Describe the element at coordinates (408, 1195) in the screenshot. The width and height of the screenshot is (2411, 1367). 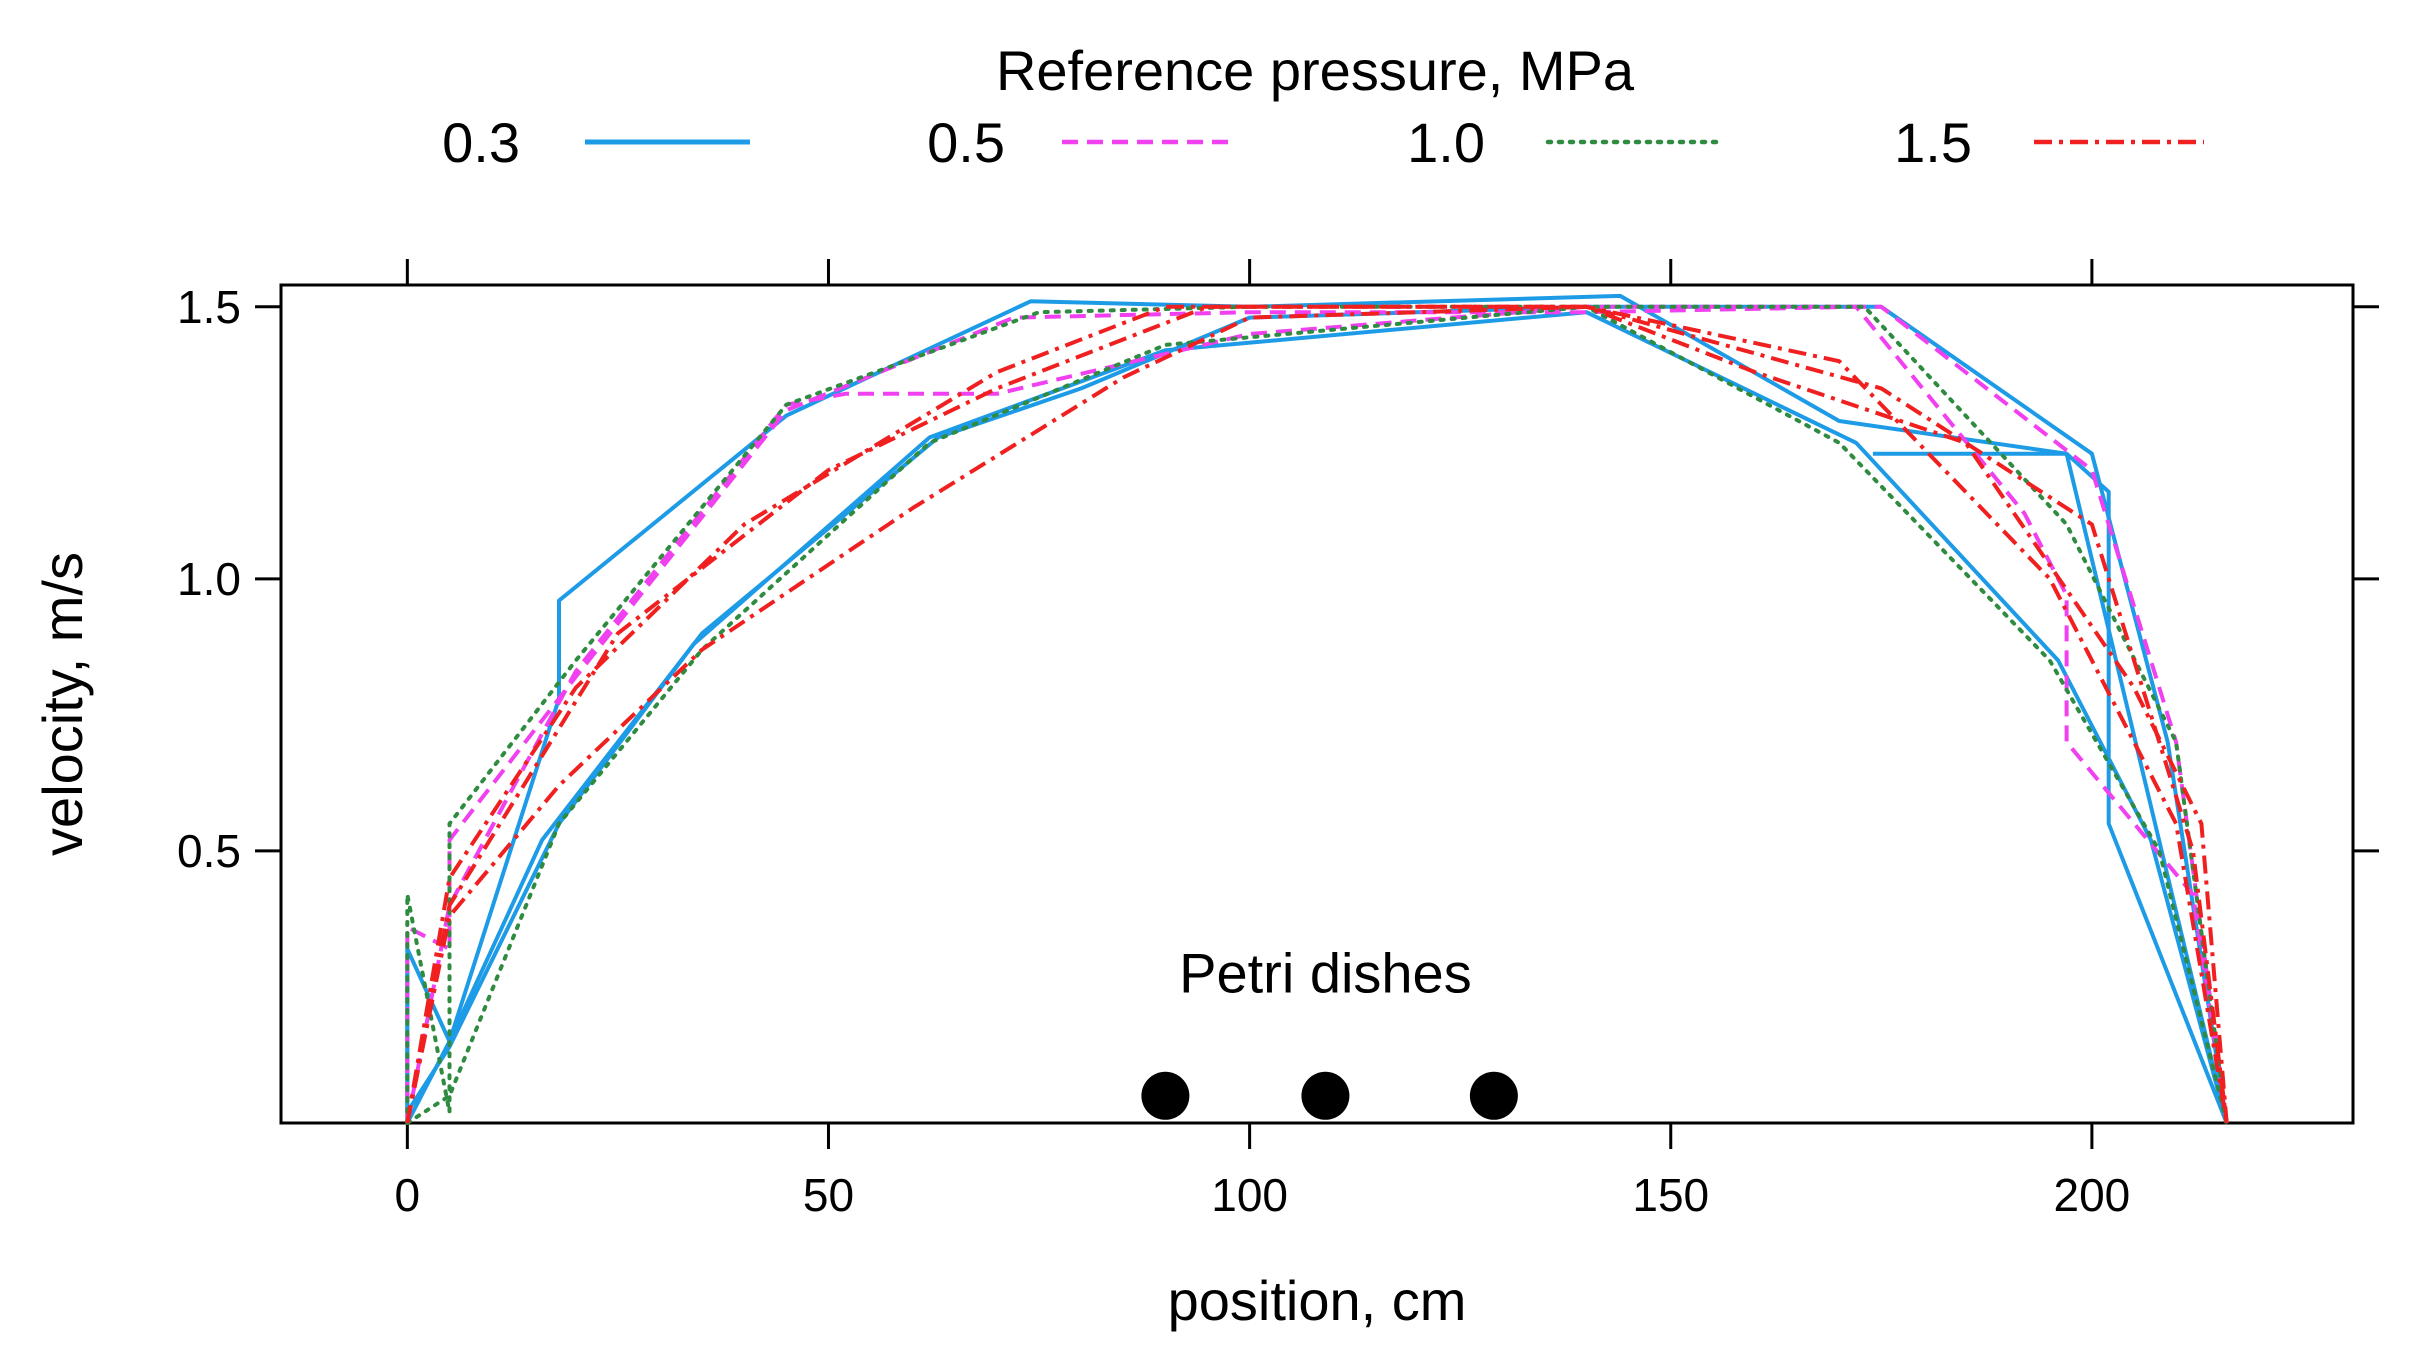
I see `x-tick-label: 0` at that location.